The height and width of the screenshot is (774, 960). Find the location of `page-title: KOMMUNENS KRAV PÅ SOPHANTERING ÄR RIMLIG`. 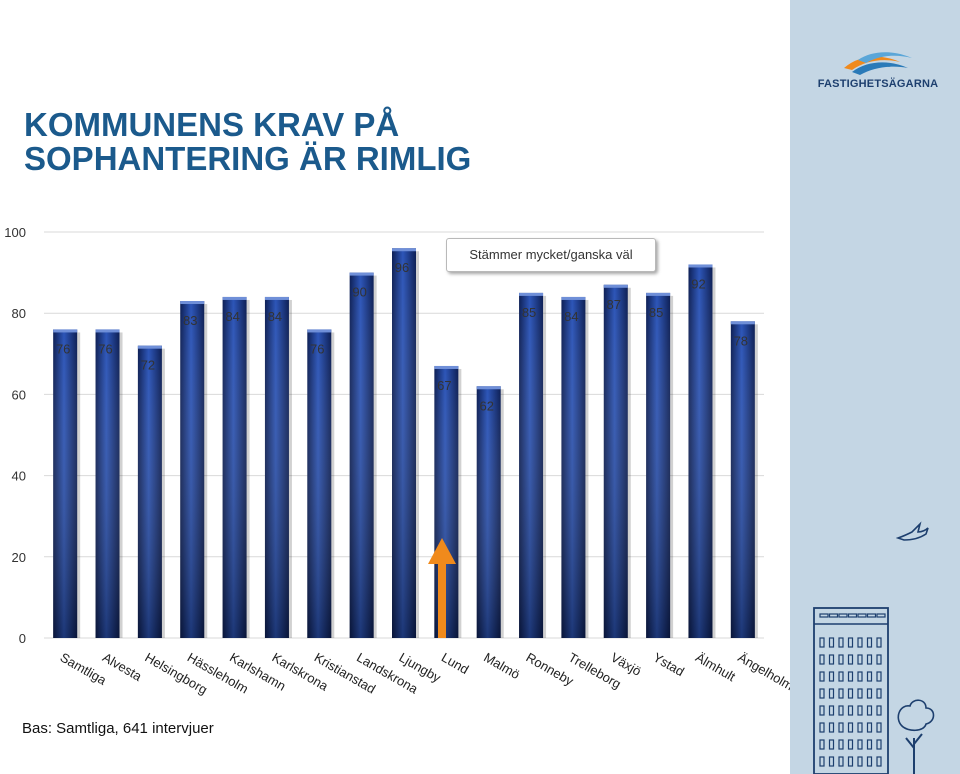

page-title: KOMMUNENS KRAV PÅ SOPHANTERING ÄR RIMLIG is located at coordinates (384, 142).